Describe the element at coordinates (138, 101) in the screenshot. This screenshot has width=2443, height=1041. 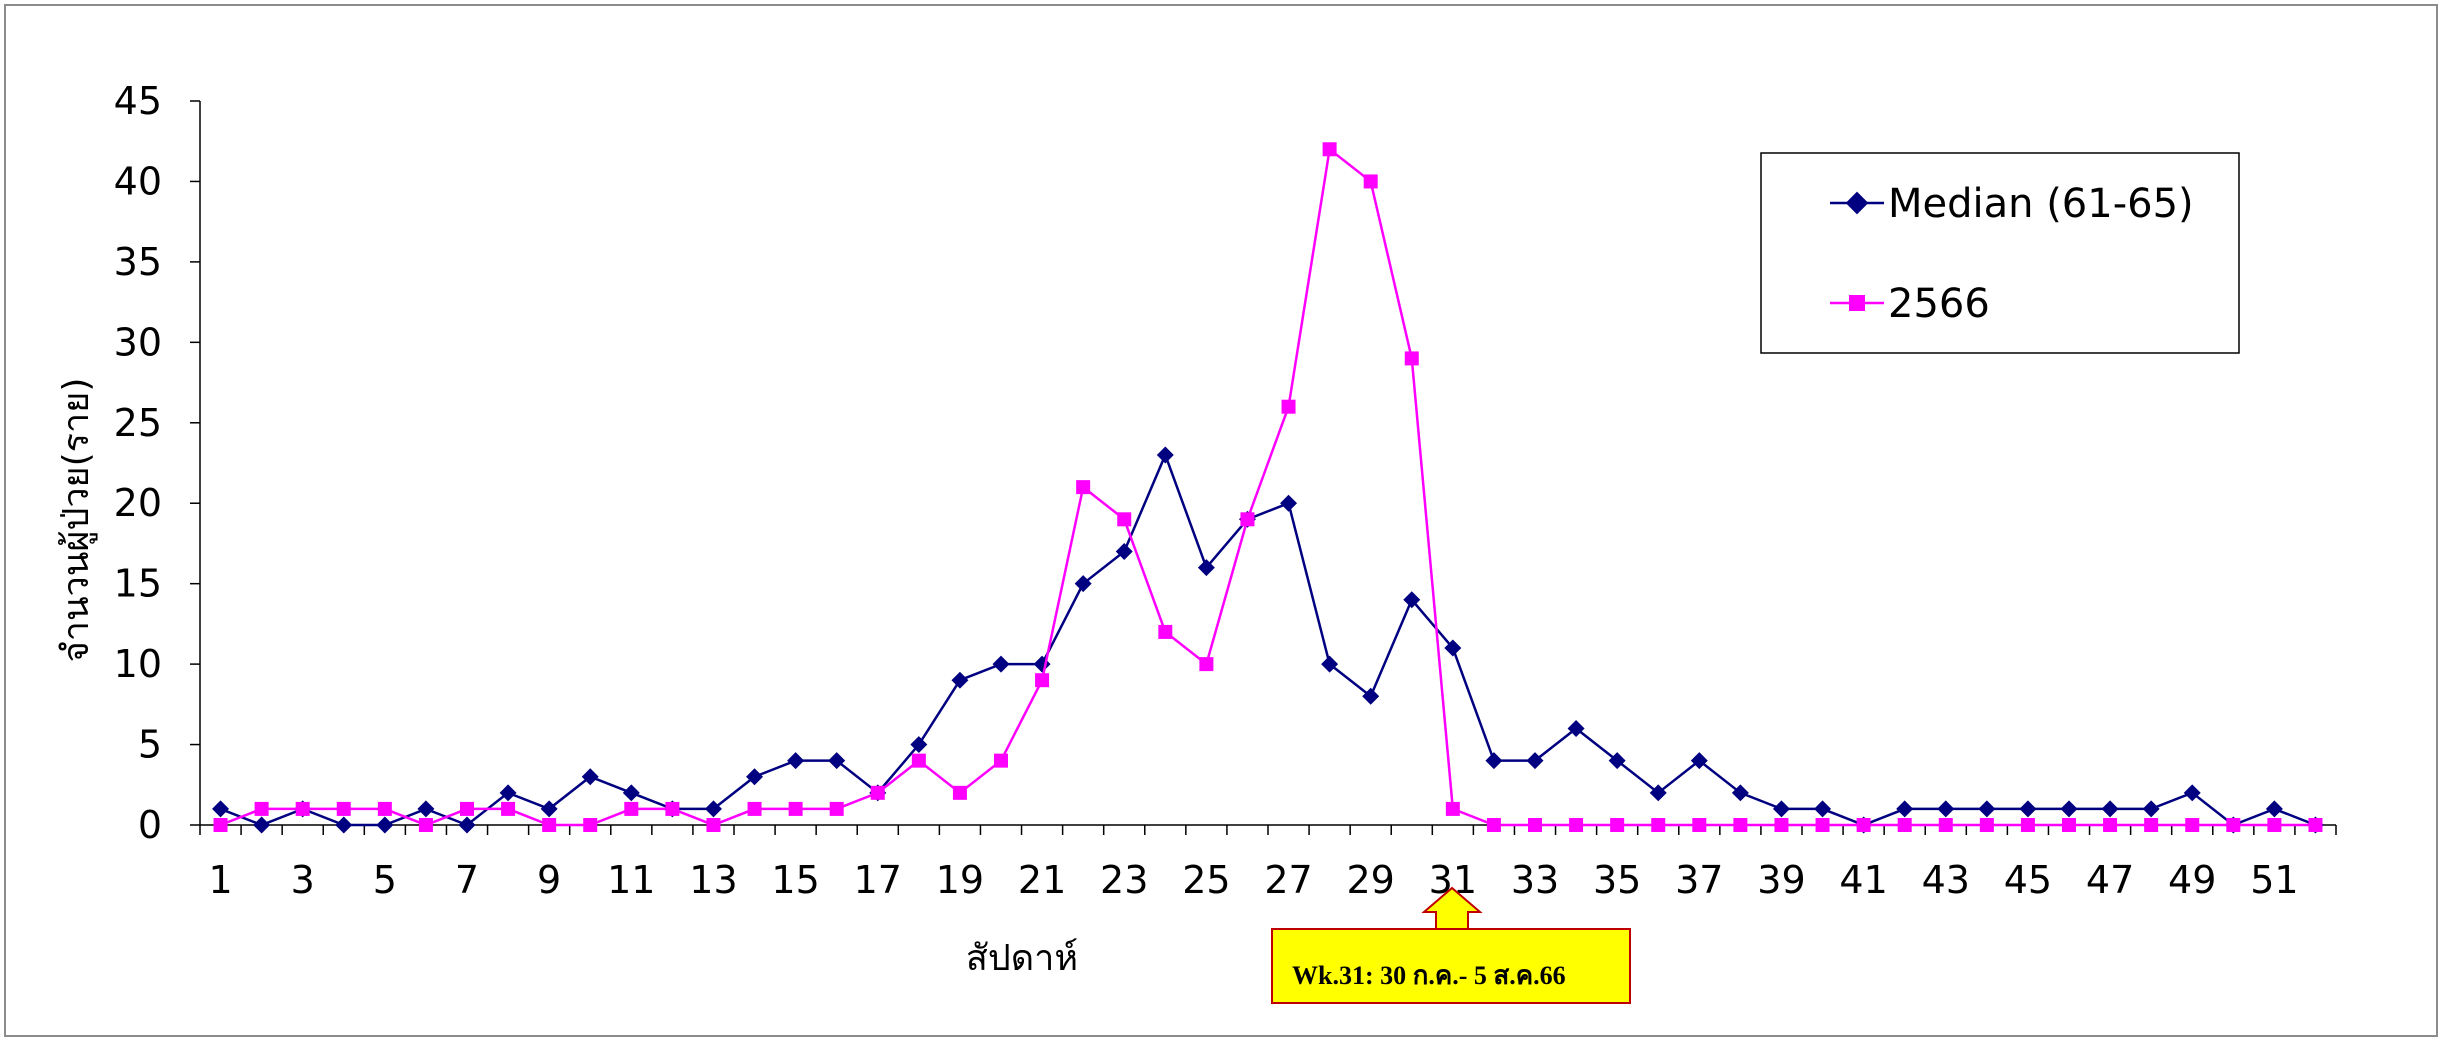
I see `y-tick-label: 45` at that location.